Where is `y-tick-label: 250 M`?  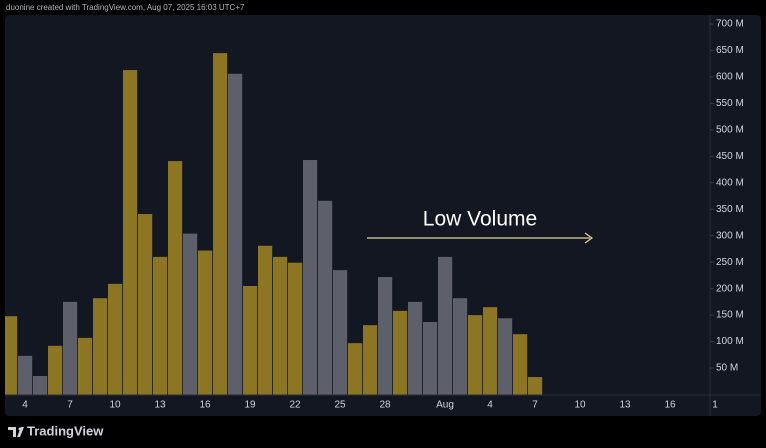
y-tick-label: 250 M is located at coordinates (730, 262).